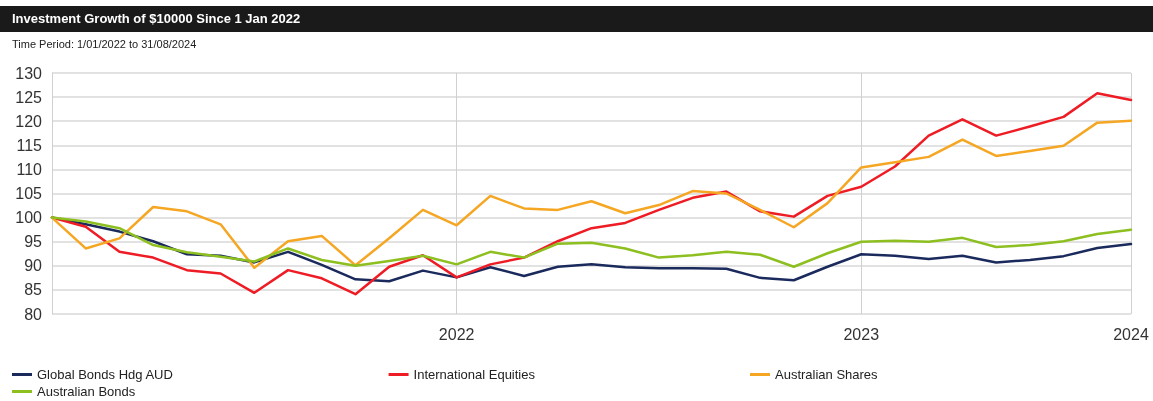  I want to click on legend-label: Australian Shares, so click(826, 374).